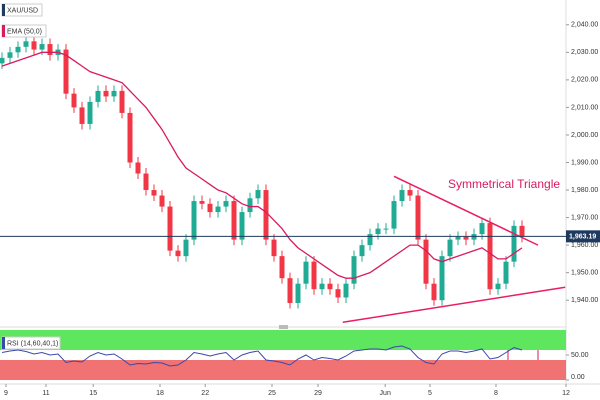 The width and height of the screenshot is (600, 400). What do you see at coordinates (205, 393) in the screenshot?
I see `x-tick-label: 22` at bounding box center [205, 393].